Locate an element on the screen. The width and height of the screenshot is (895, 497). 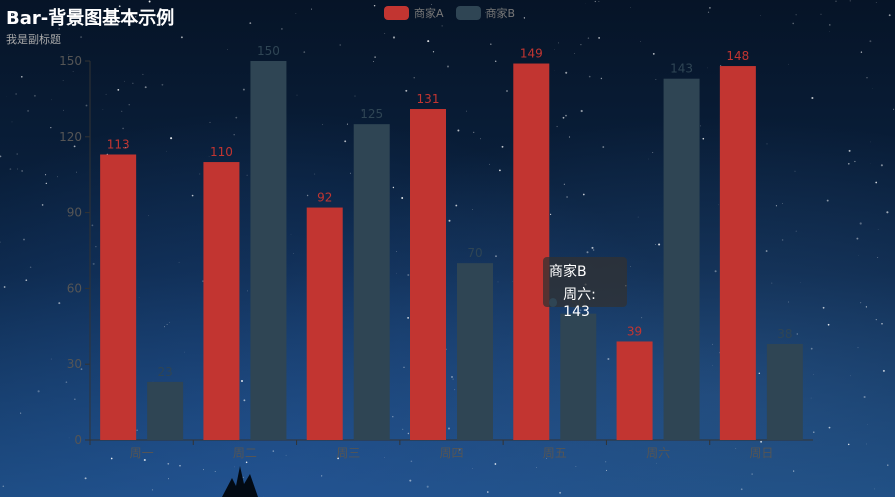
tooltip-color-dot is located at coordinates (553, 302).